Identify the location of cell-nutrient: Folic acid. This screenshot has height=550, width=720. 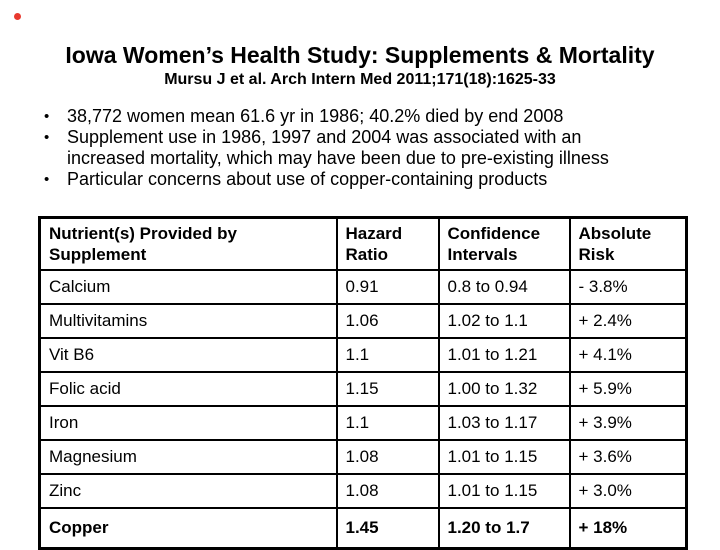
(188, 389).